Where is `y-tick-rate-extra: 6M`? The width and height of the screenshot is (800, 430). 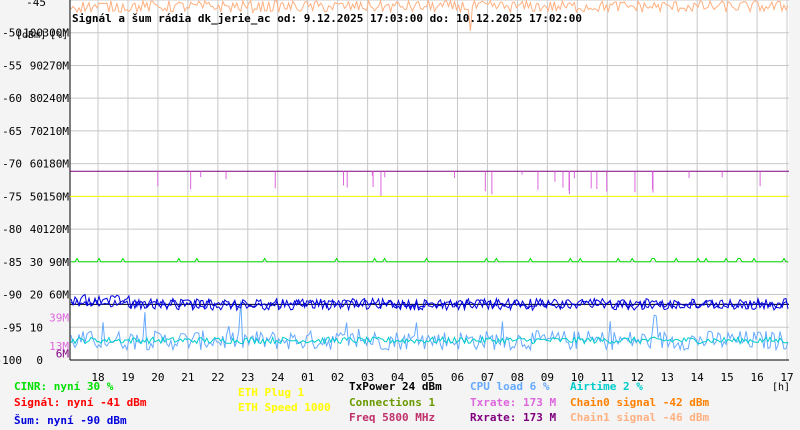 y-tick-rate-extra: 6M is located at coordinates (63, 353).